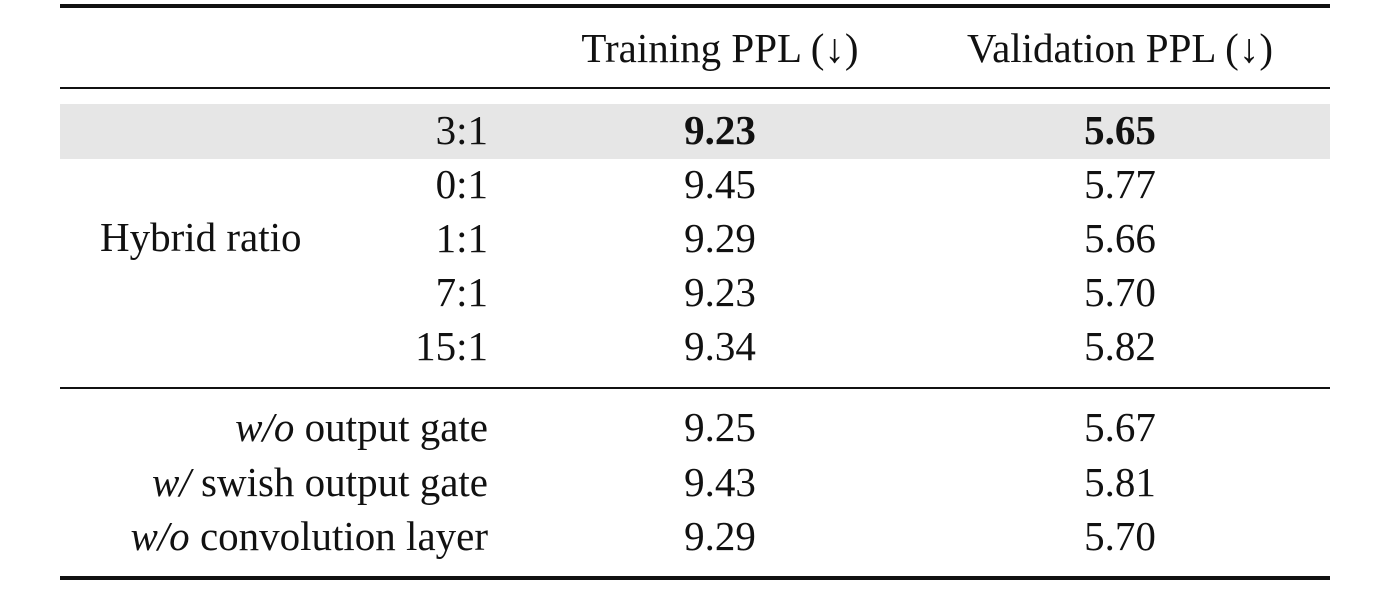 The image size is (1400, 600). Describe the element at coordinates (461, 292) in the screenshot. I see `ratio-cell: 7:1` at that location.